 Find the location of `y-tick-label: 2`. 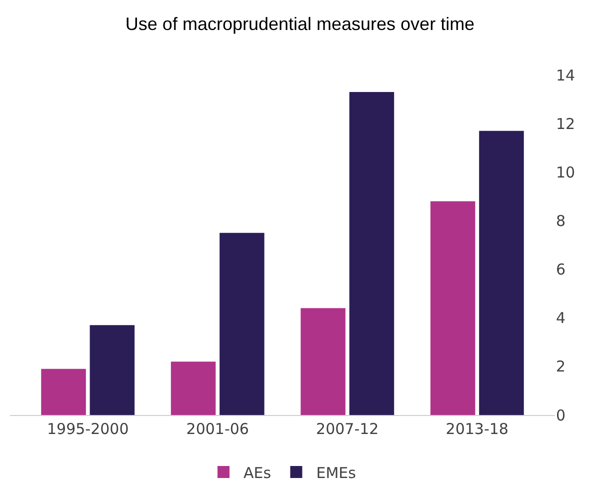

y-tick-label: 2 is located at coordinates (561, 367).